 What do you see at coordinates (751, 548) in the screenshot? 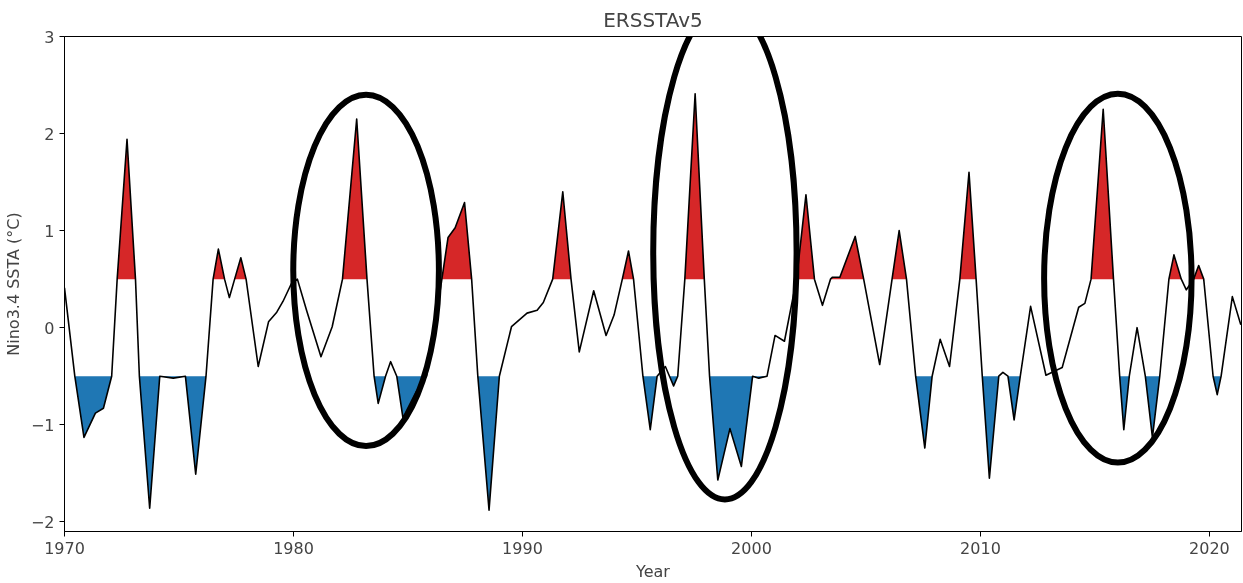
I see `x-tick-label: 2000` at bounding box center [751, 548].